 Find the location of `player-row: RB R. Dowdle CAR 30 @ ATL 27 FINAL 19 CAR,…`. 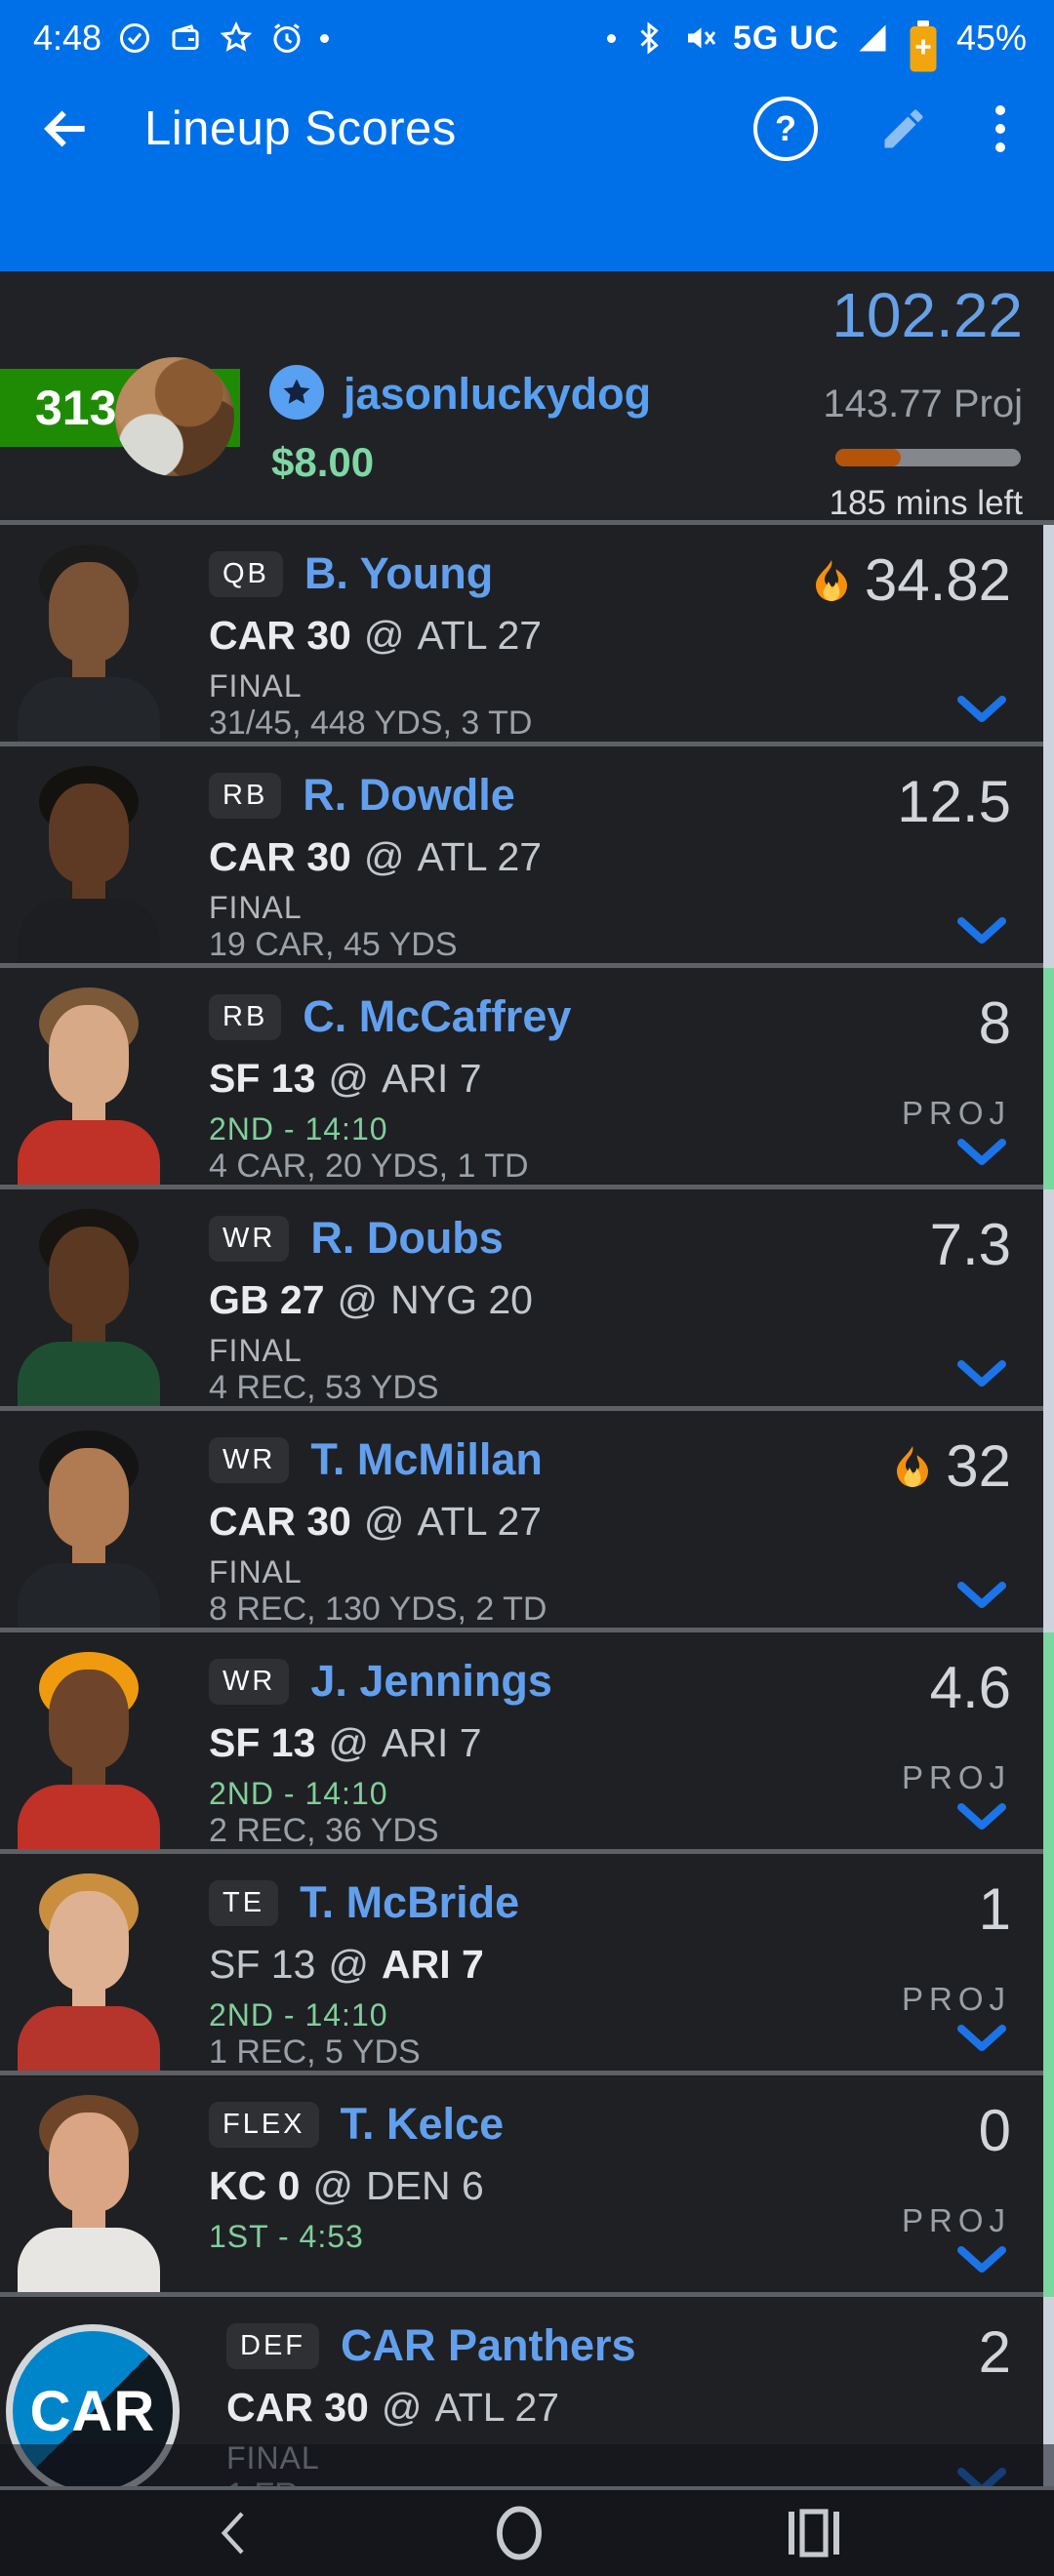

player-row: RB R. Dowdle CAR 30 @ ATL 27 FINAL 19 CAR,… is located at coordinates (527, 857).